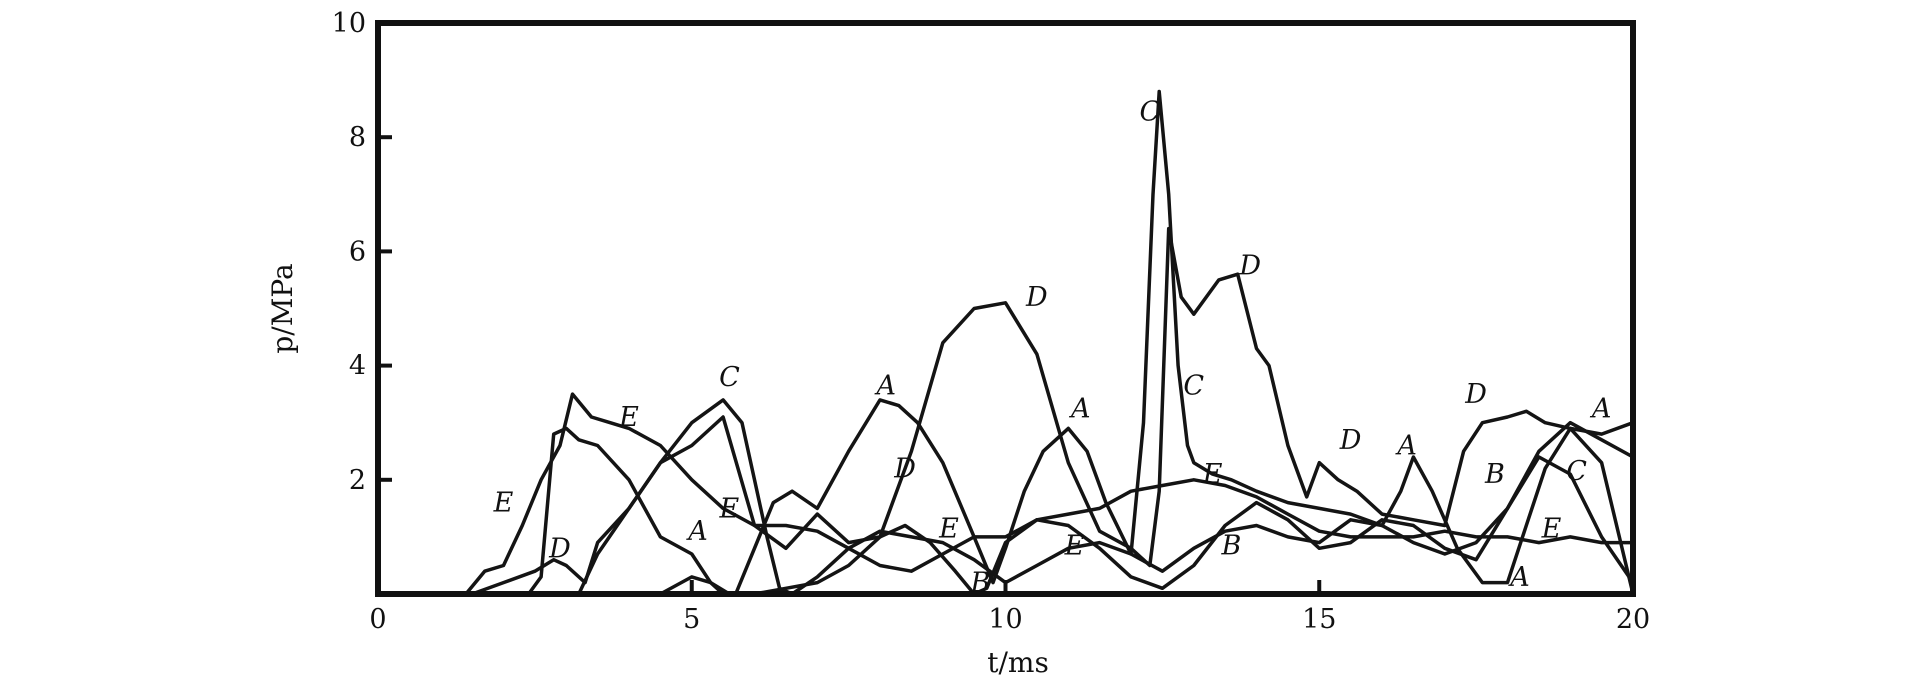  I want to click on x-tick-label: 5, so click(691, 619).